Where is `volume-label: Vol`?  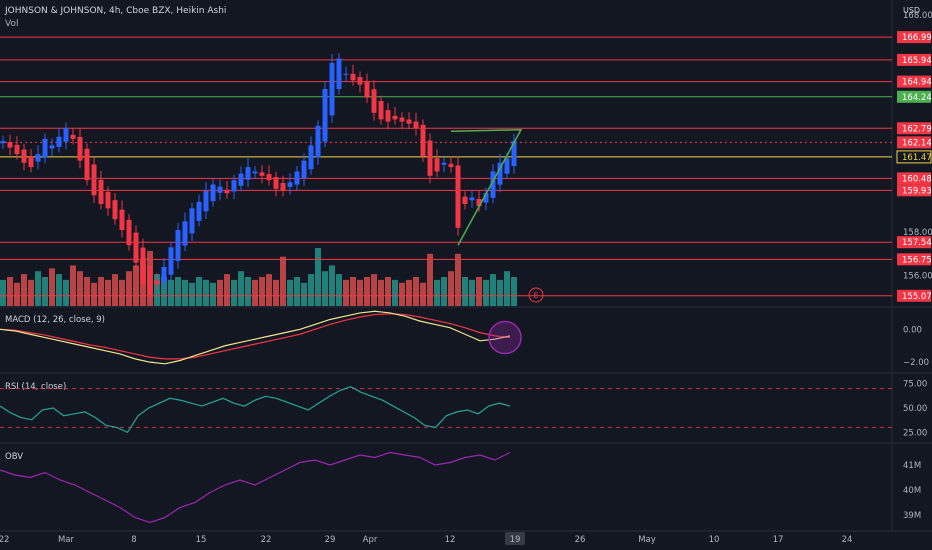 volume-label: Vol is located at coordinates (12, 24).